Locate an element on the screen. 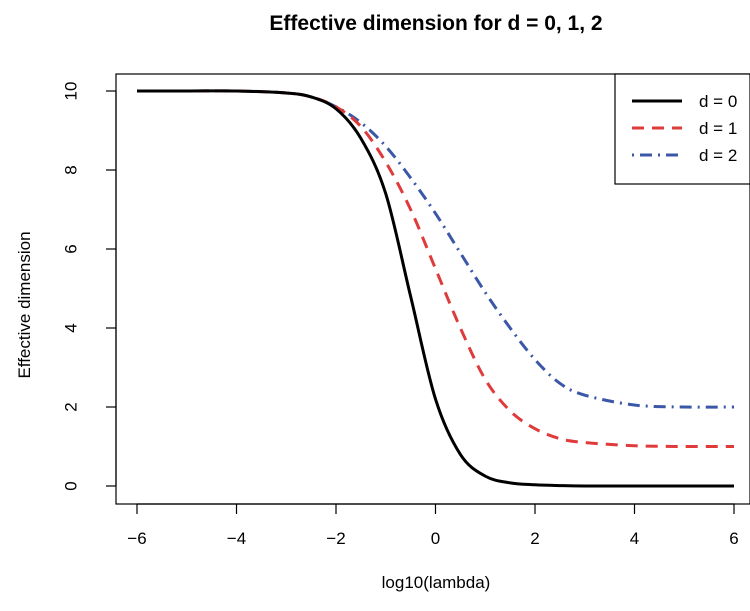  y-tick-label: 0 is located at coordinates (70, 485).